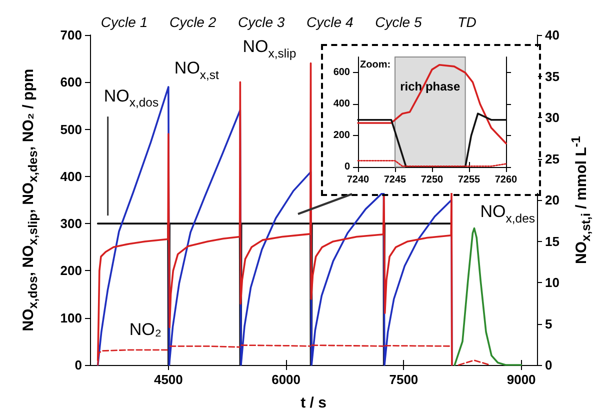 Image resolution: width=601 pixels, height=418 pixels. Describe the element at coordinates (430, 87) in the screenshot. I see `band-label: rich phase` at that location.